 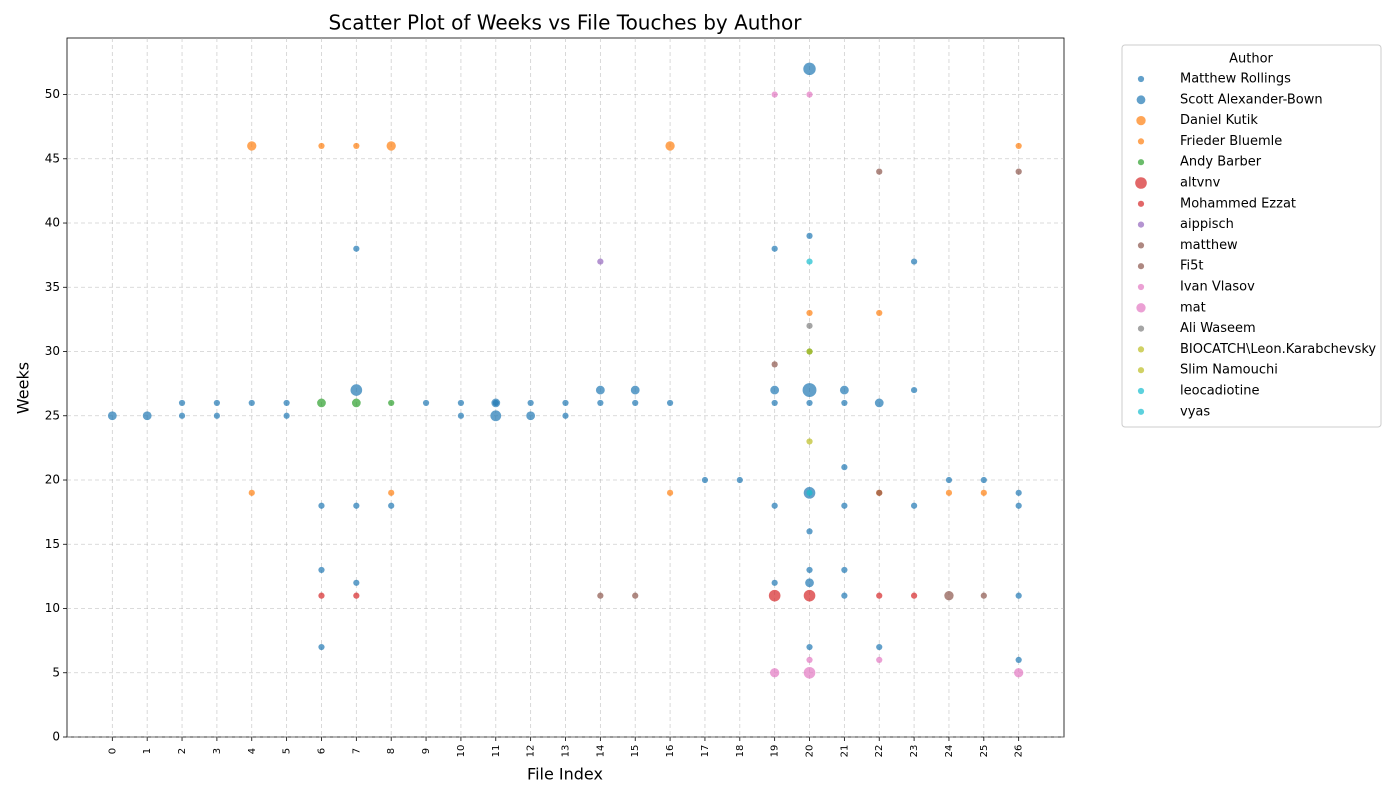 What do you see at coordinates (914, 751) in the screenshot?
I see `x-tick-label: 23` at bounding box center [914, 751].